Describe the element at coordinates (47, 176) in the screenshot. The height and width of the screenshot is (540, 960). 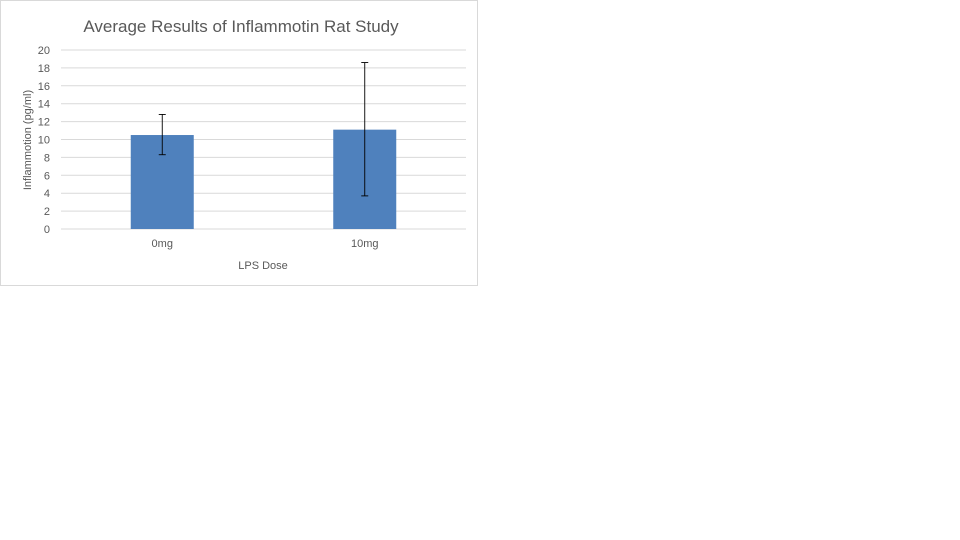
I see `y-tick-label: 6` at that location.